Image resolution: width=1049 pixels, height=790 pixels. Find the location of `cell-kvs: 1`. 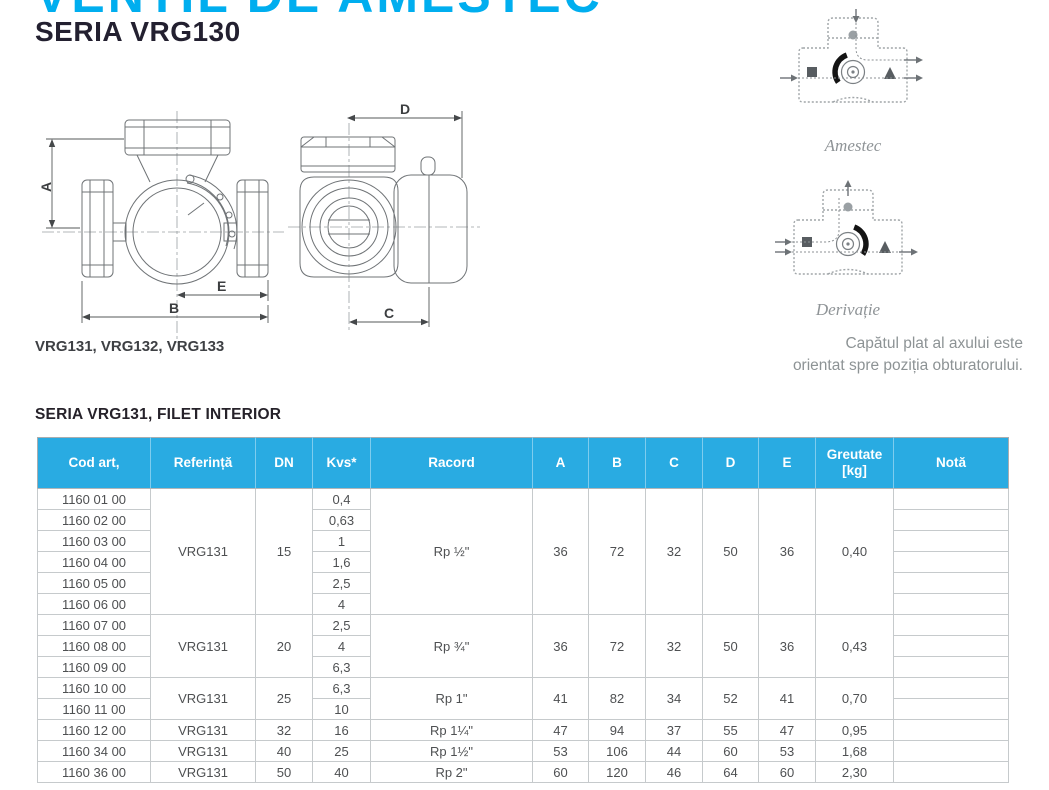

cell-kvs: 1 is located at coordinates (341, 541).